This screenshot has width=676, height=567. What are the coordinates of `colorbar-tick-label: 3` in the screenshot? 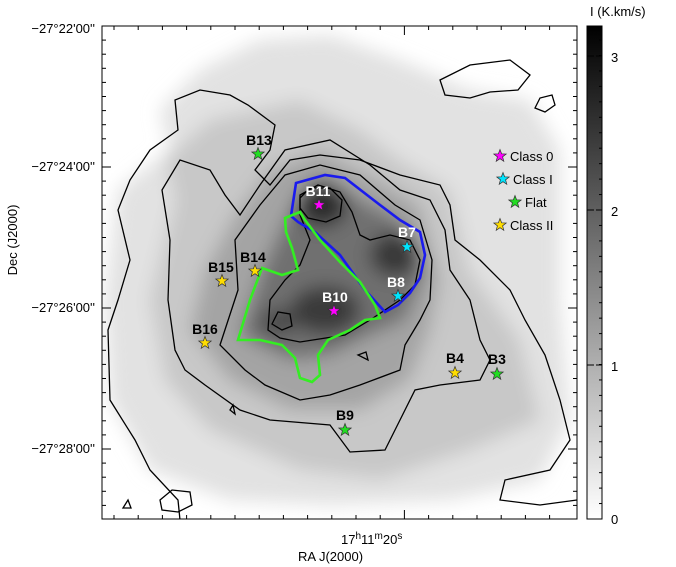 It's located at (614, 57).